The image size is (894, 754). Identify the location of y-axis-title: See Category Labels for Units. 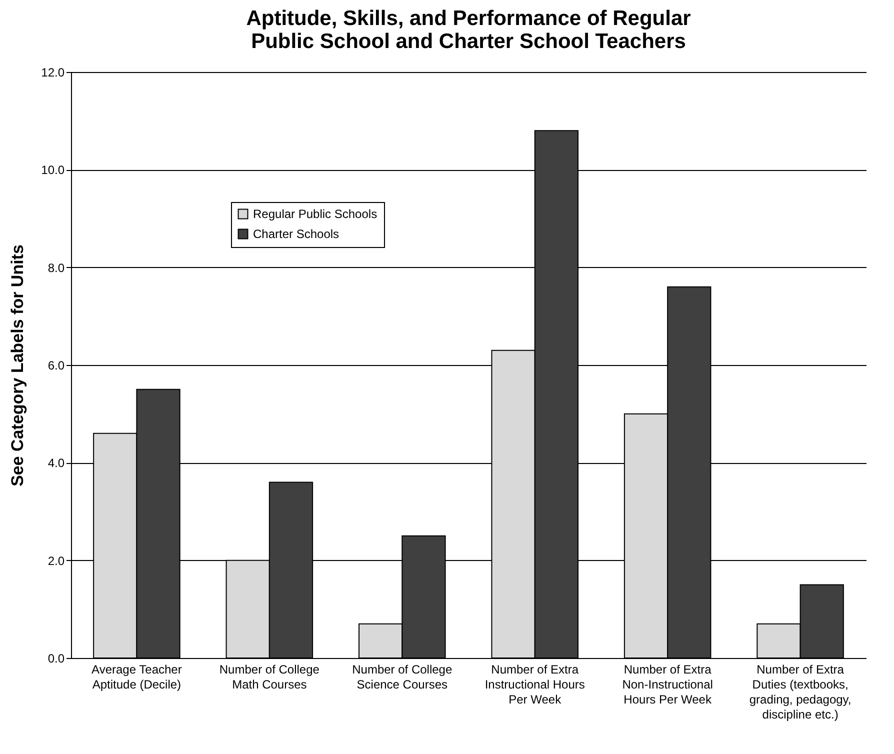
(18, 365).